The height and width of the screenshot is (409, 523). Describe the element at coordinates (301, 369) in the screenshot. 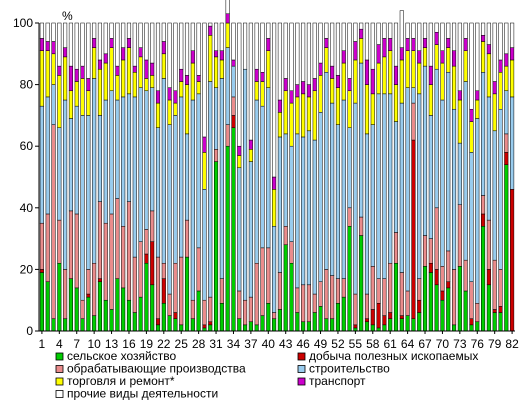

I see `legend-swatch` at that location.